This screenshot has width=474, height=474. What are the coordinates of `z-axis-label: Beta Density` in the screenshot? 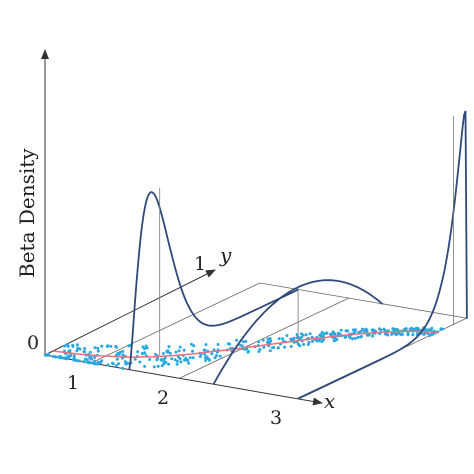 It's located at (27, 213).